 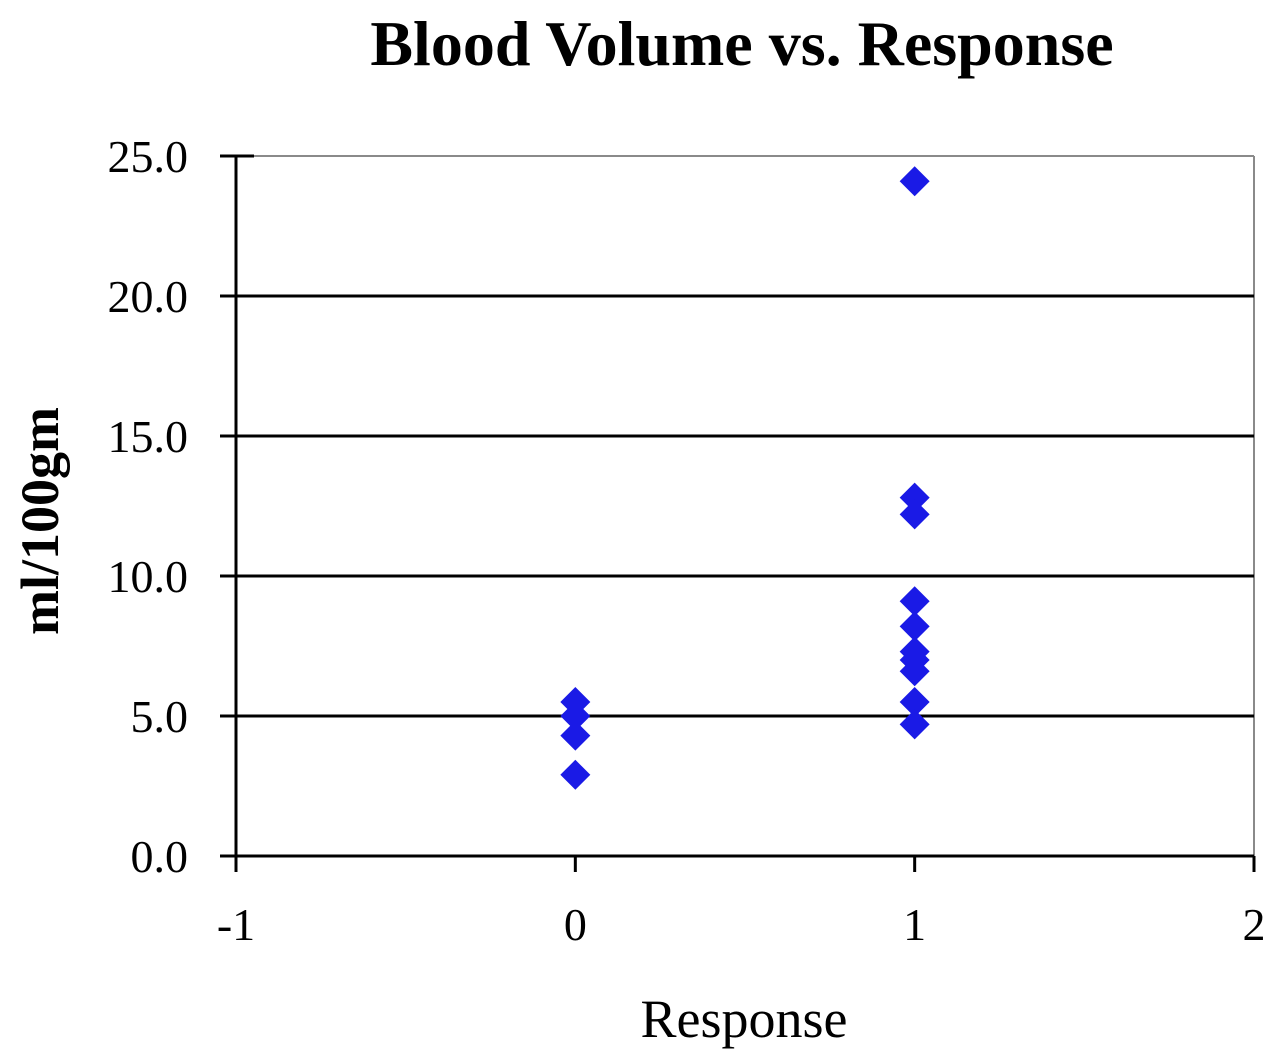 What do you see at coordinates (148, 296) in the screenshot?
I see `y-tick-label: 20.0` at bounding box center [148, 296].